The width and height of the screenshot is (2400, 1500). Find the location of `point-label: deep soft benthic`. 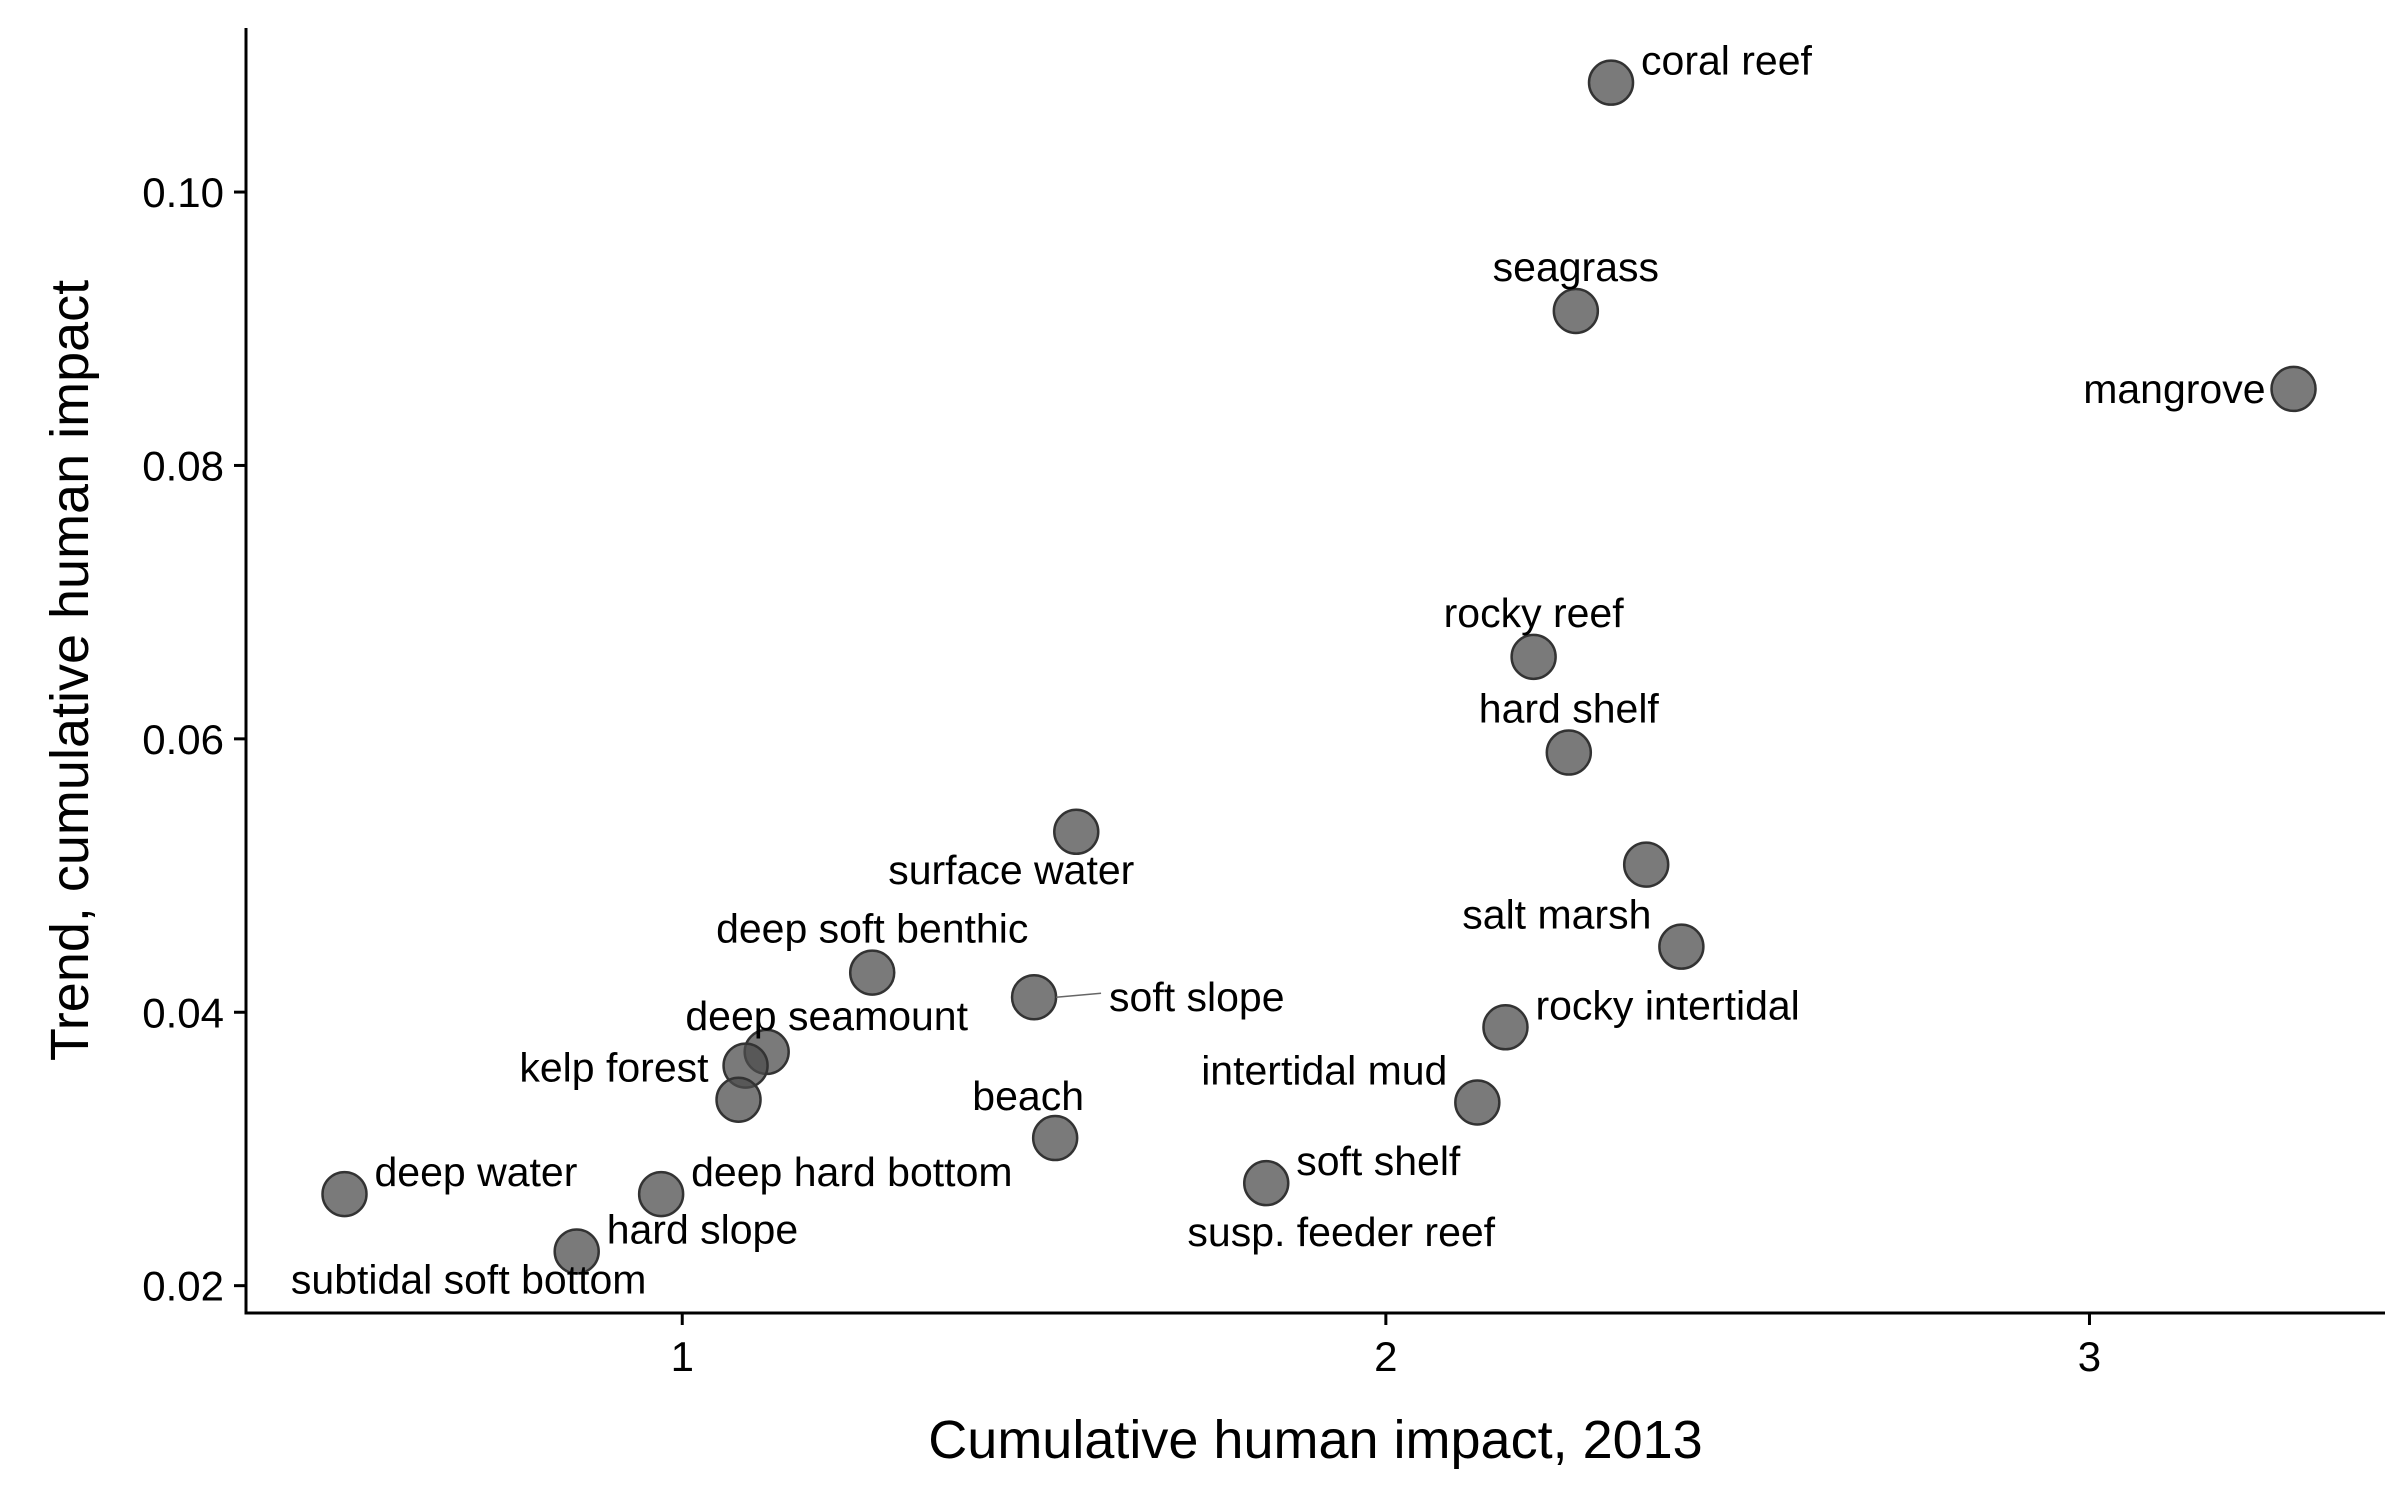

point-label: deep soft benthic is located at coordinates (872, 929).